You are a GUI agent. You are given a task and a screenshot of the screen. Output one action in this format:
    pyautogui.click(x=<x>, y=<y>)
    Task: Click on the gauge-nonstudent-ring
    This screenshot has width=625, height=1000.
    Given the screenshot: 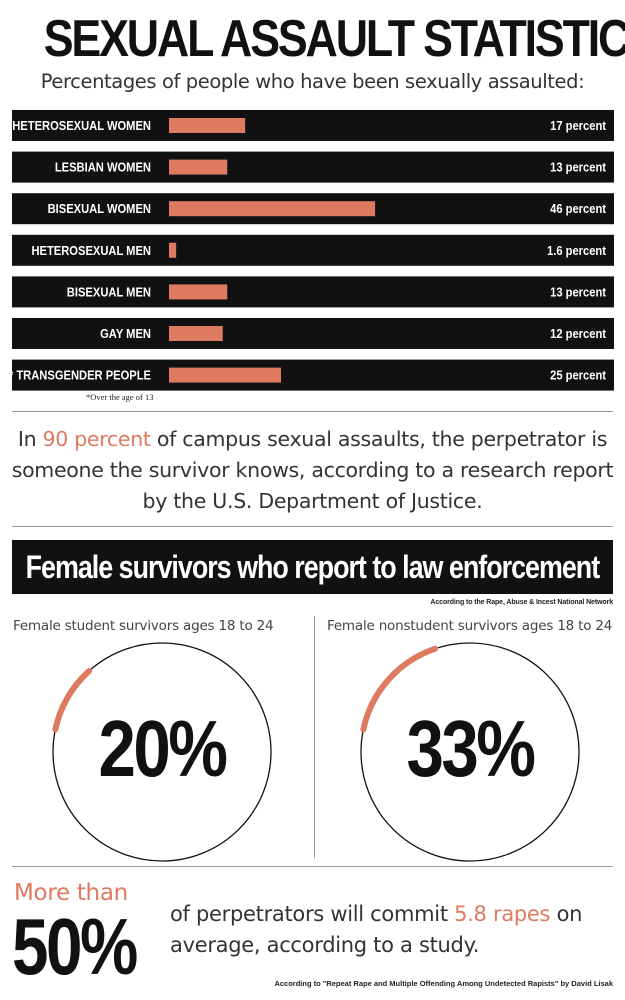 What is the action you would take?
    pyautogui.click(x=470, y=752)
    